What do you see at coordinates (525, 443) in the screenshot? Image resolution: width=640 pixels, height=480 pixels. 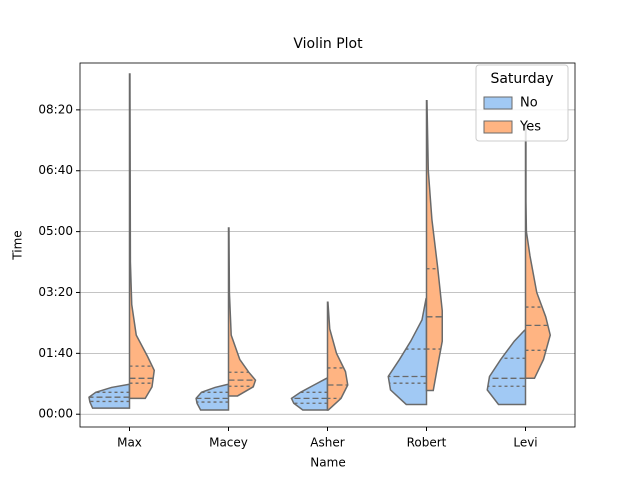 I see `x-tick-label: Levi` at bounding box center [525, 443].